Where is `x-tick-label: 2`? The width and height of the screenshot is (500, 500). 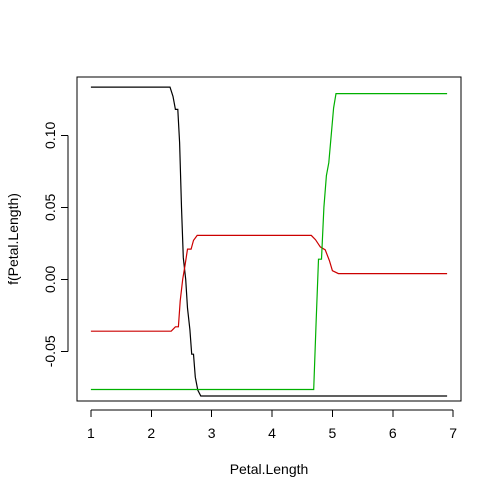 x-tick-label: 2 is located at coordinates (151, 433).